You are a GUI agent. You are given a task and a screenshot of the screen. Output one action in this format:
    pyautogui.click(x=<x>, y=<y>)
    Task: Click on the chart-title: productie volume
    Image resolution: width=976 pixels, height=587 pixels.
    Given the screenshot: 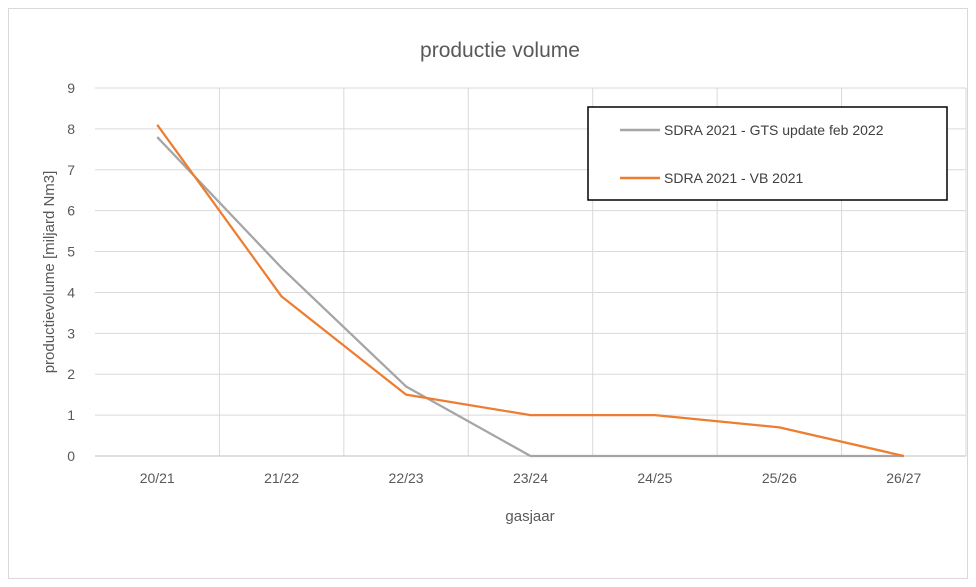 What is the action you would take?
    pyautogui.click(x=500, y=50)
    